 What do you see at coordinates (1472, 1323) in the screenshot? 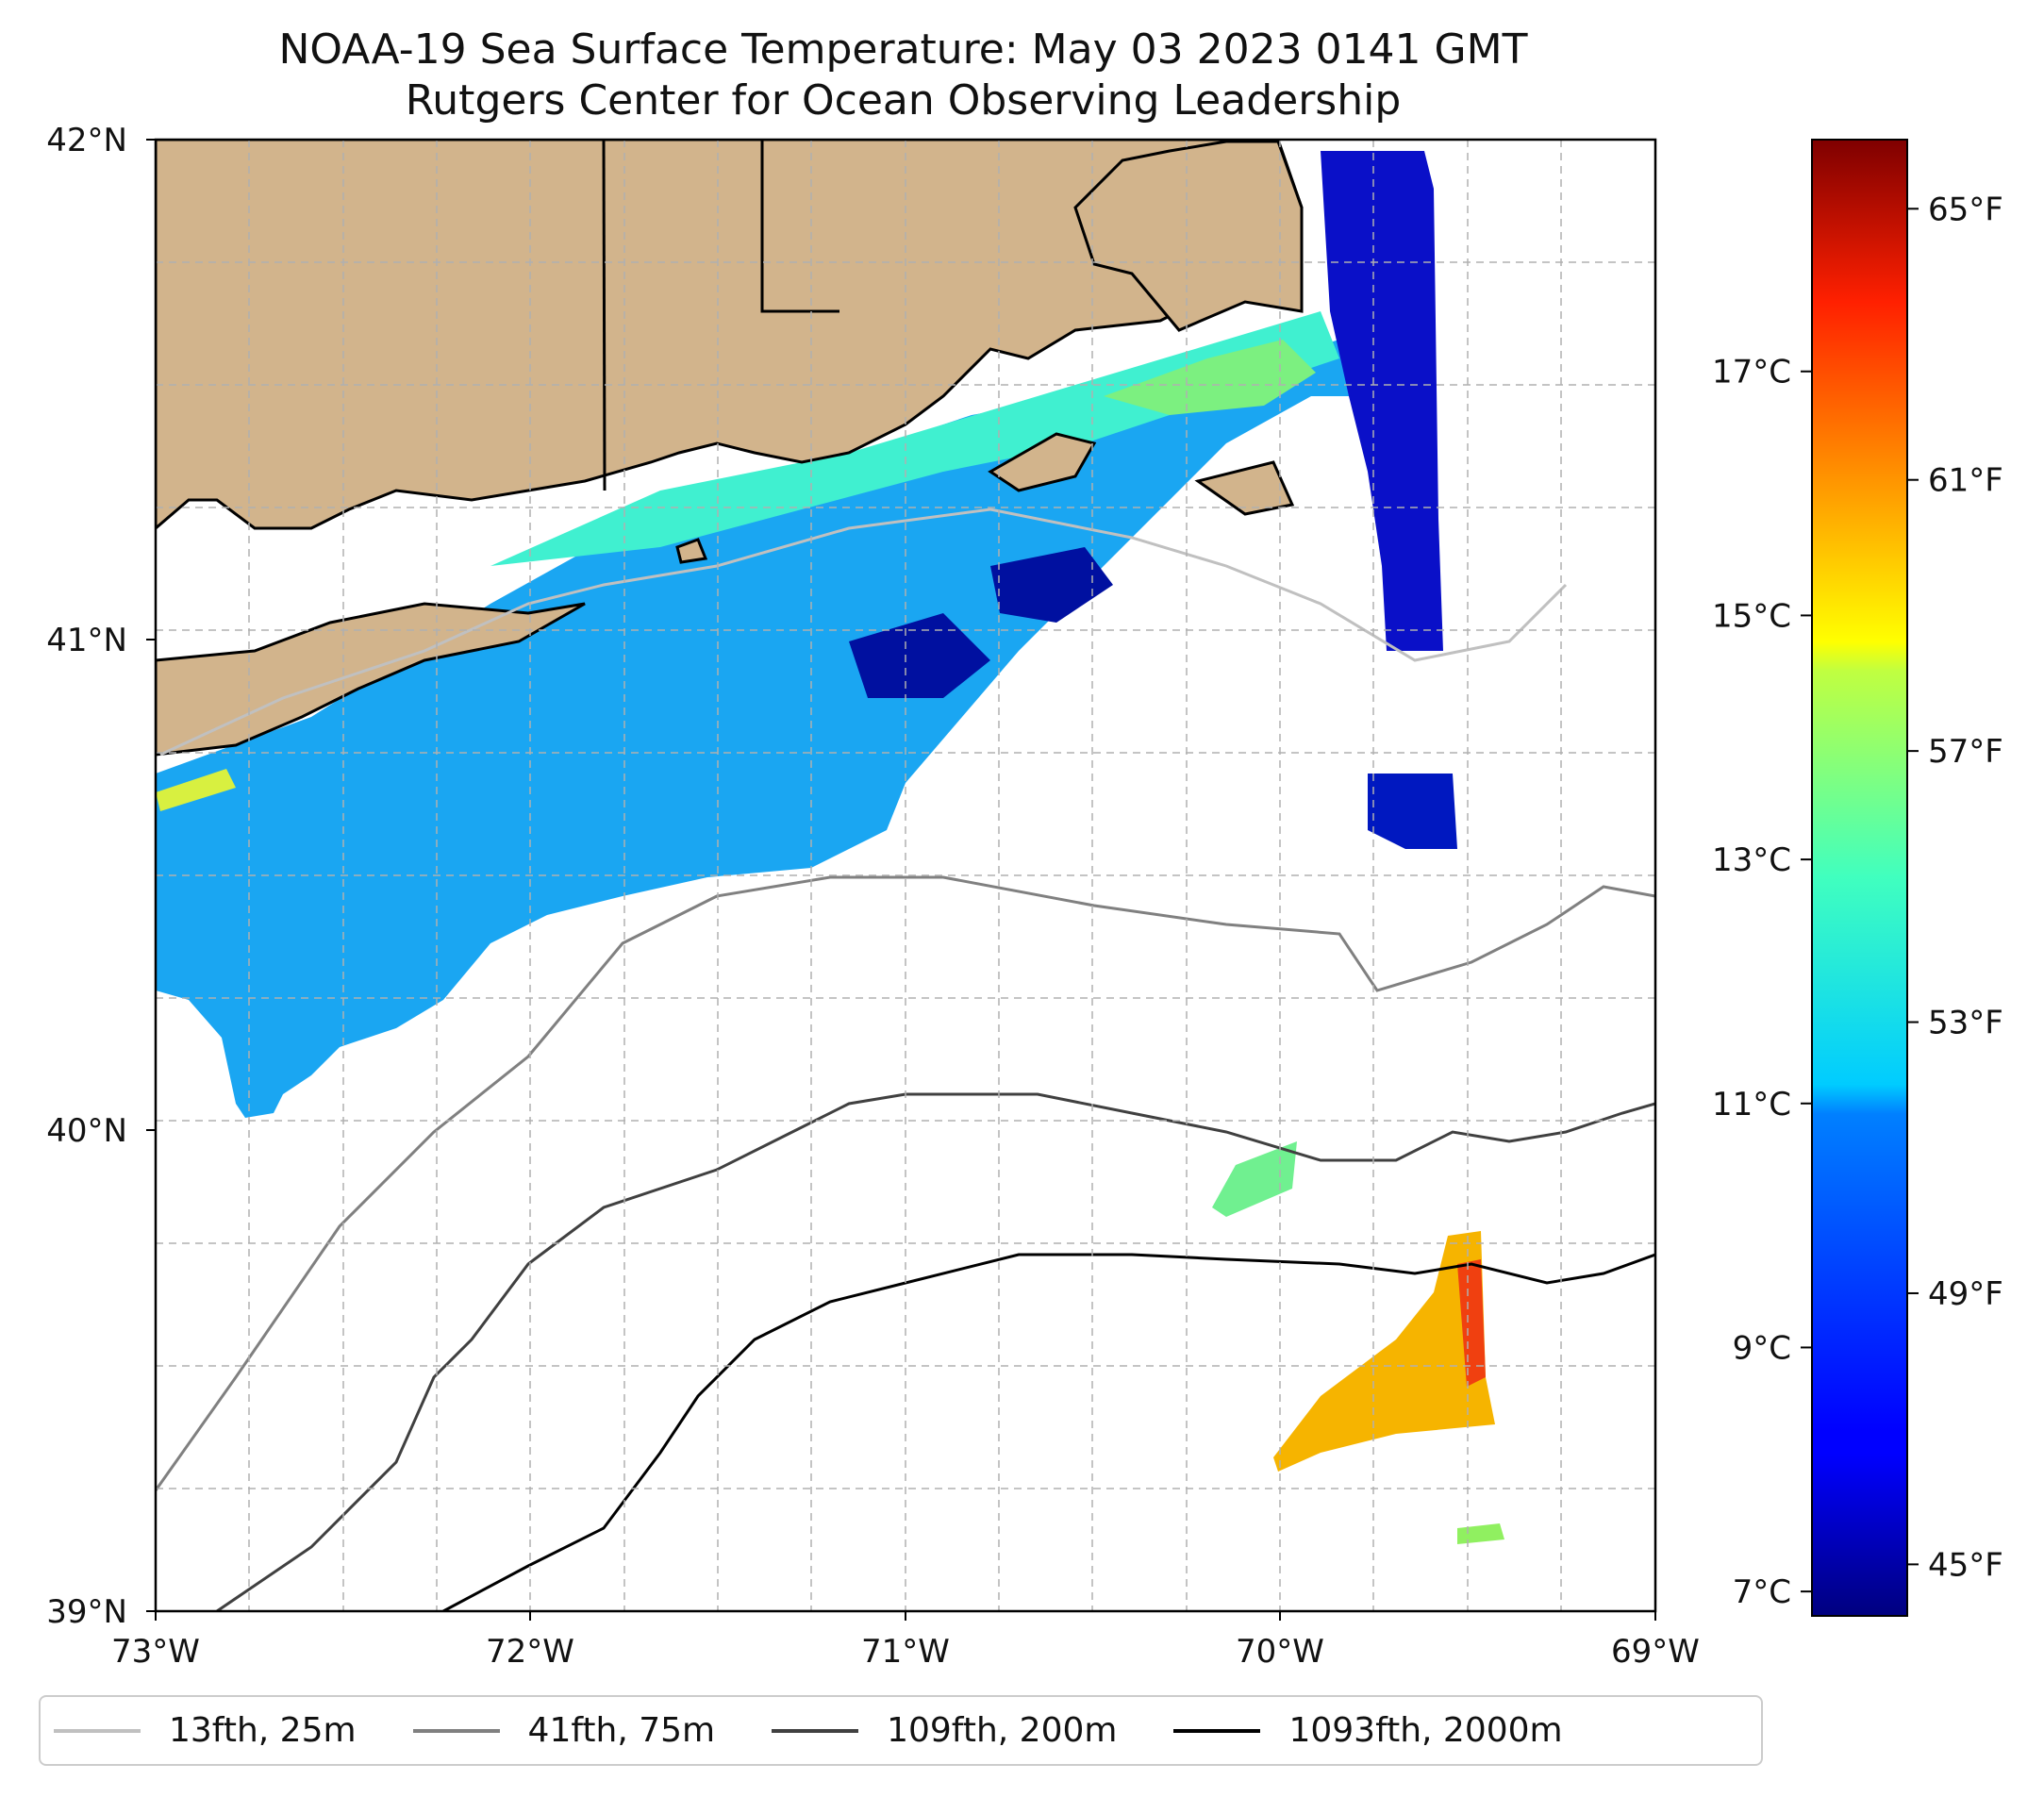
I see `sst-patch-gulf-stream-red` at bounding box center [1472, 1323].